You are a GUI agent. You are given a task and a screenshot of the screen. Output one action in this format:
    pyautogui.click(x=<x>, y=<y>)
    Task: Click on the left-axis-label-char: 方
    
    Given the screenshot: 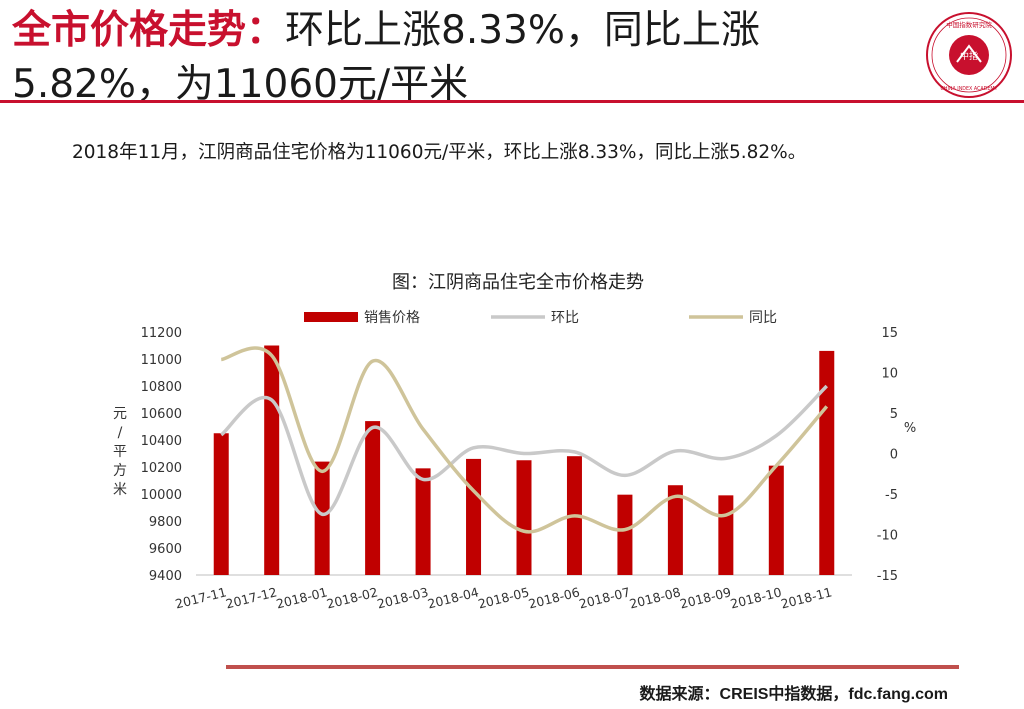 What is the action you would take?
    pyautogui.click(x=120, y=471)
    